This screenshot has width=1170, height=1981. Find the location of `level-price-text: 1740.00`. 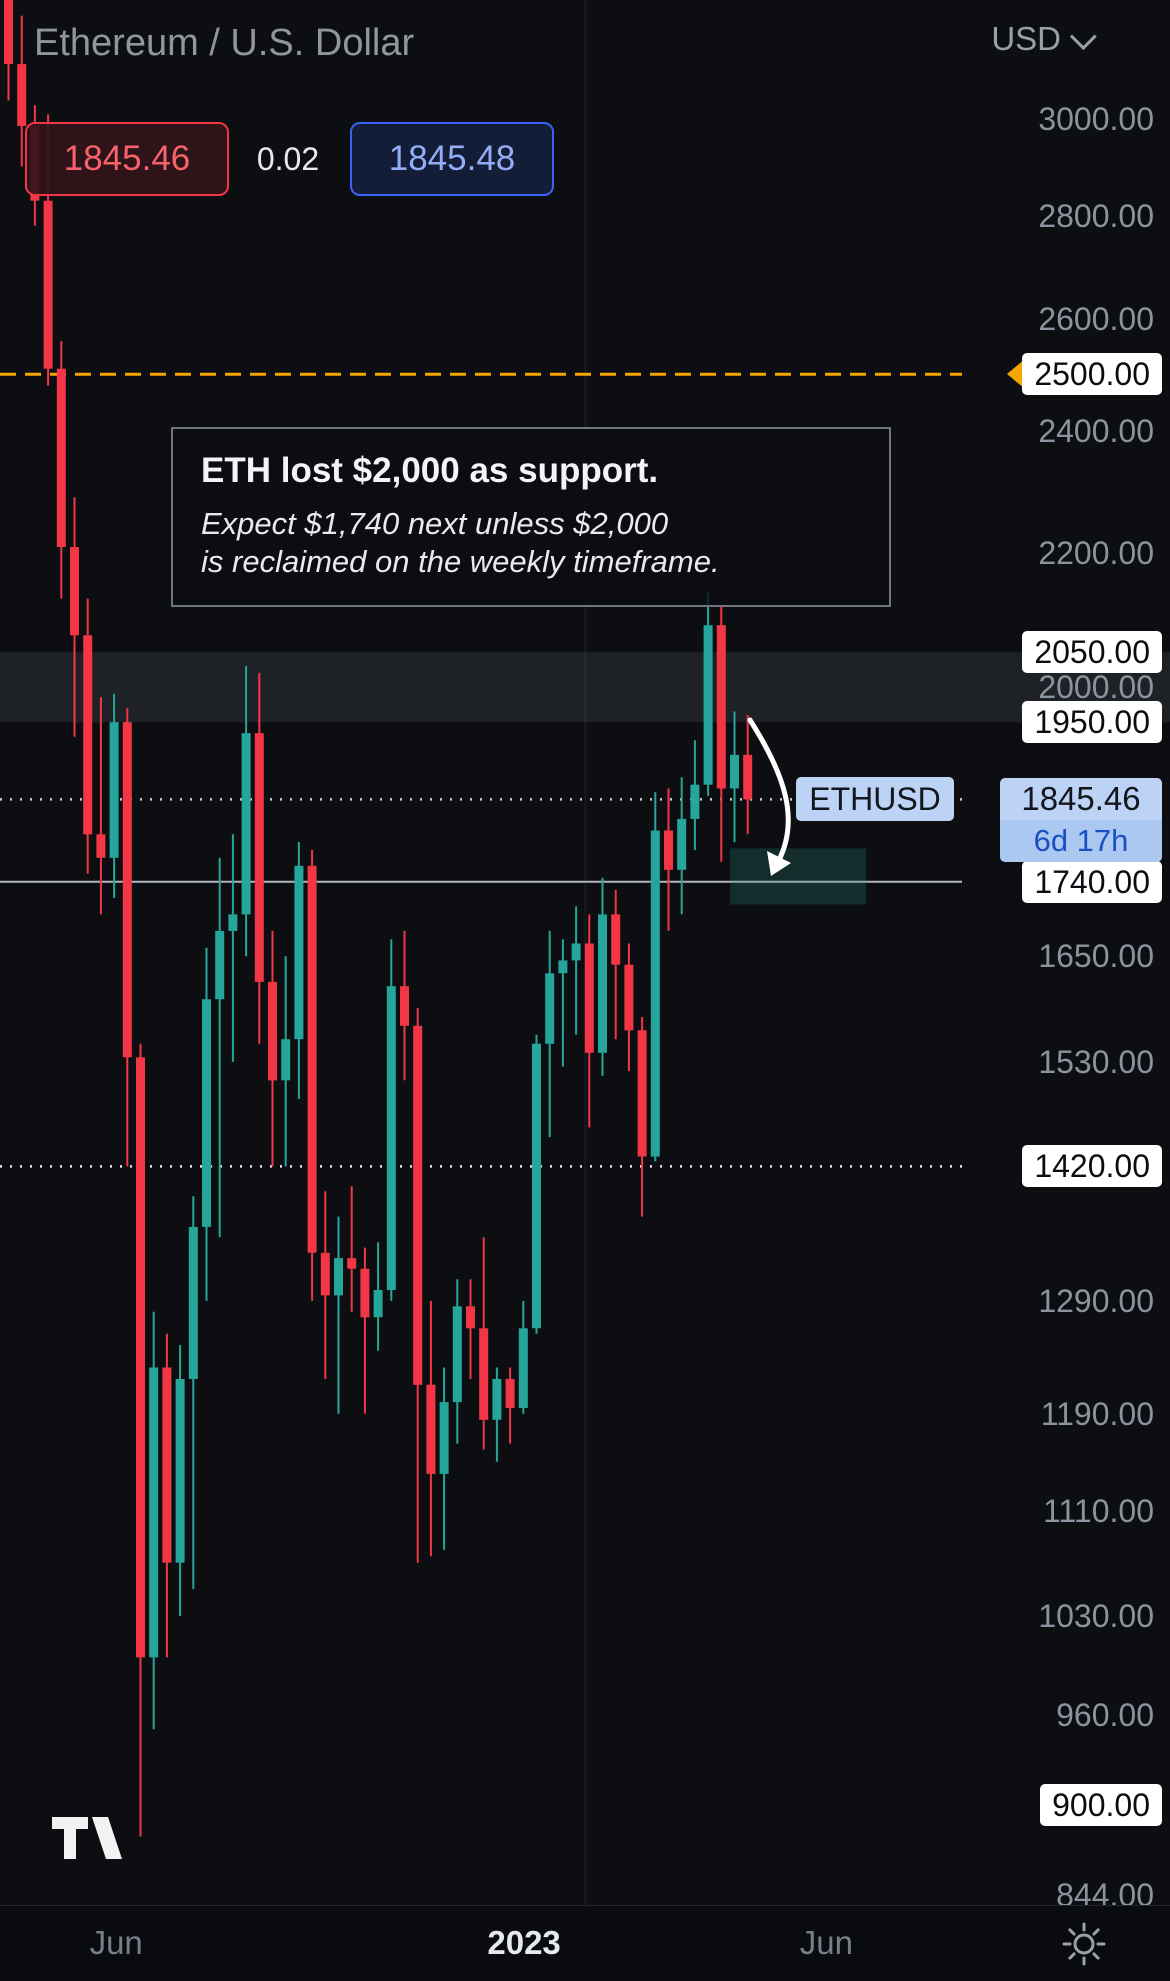

level-price-text: 1740.00 is located at coordinates (1092, 881).